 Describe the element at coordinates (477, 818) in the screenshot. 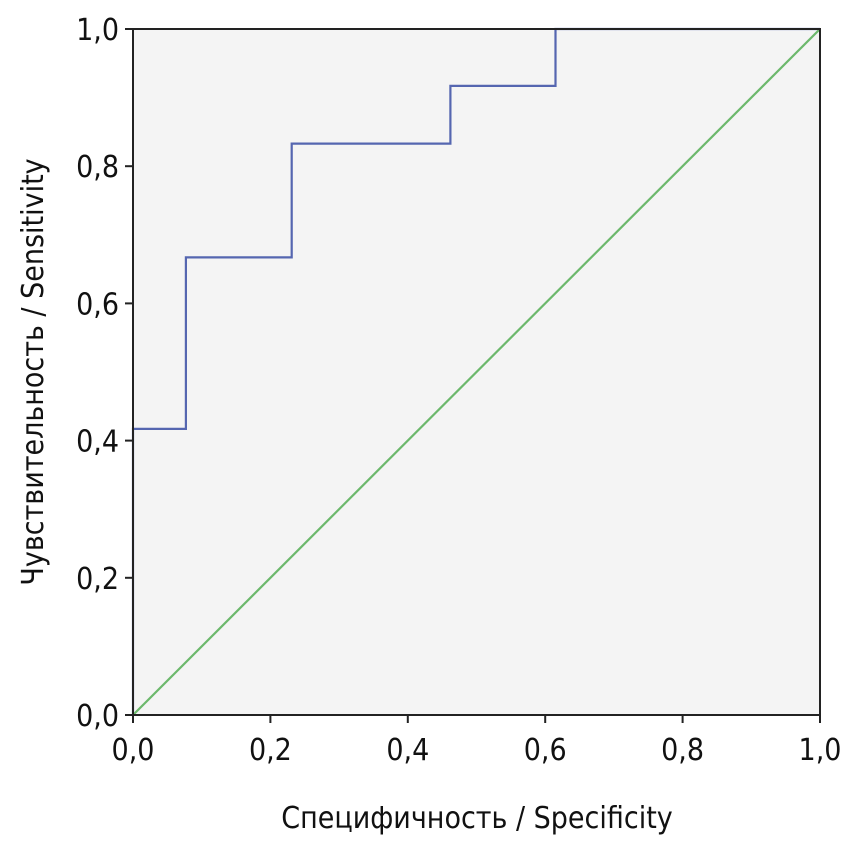

I see `x-axis-label: Специфичность / Specificity` at that location.